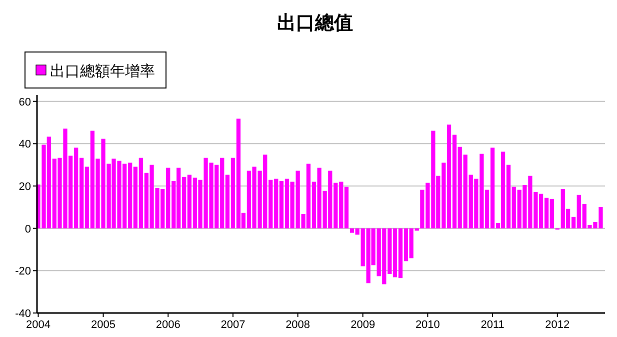 The width and height of the screenshot is (617, 337). Describe the element at coordinates (557, 325) in the screenshot. I see `x-tick-label: 2012` at that location.